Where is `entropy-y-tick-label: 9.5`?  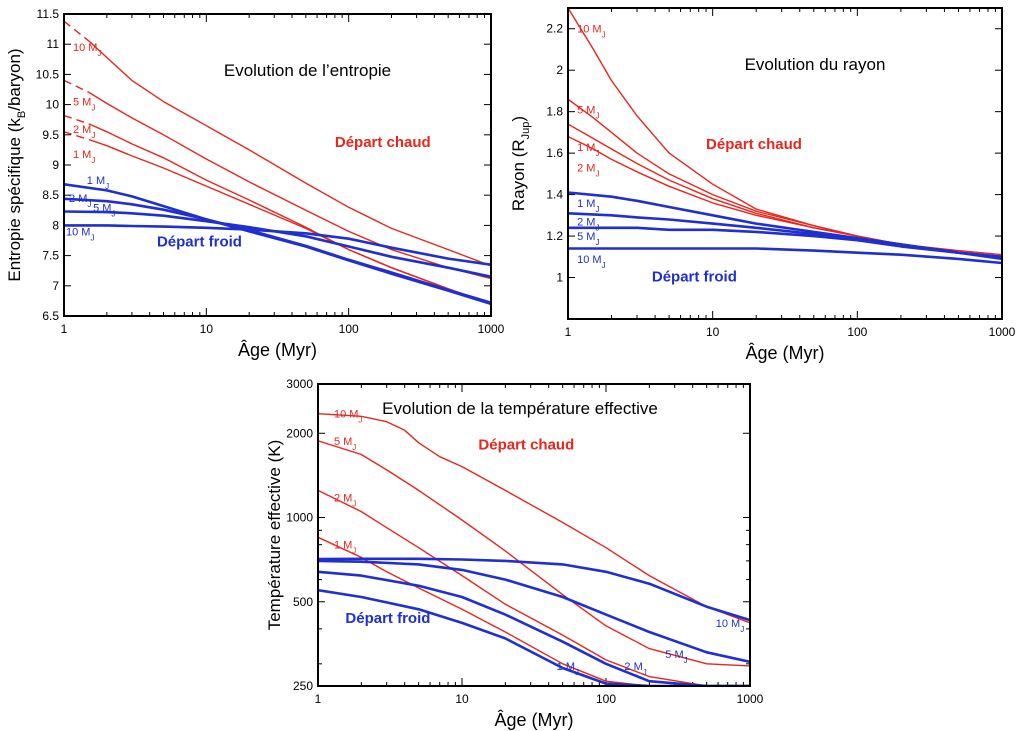
entropy-y-tick-label: 9.5 is located at coordinates (50, 135).